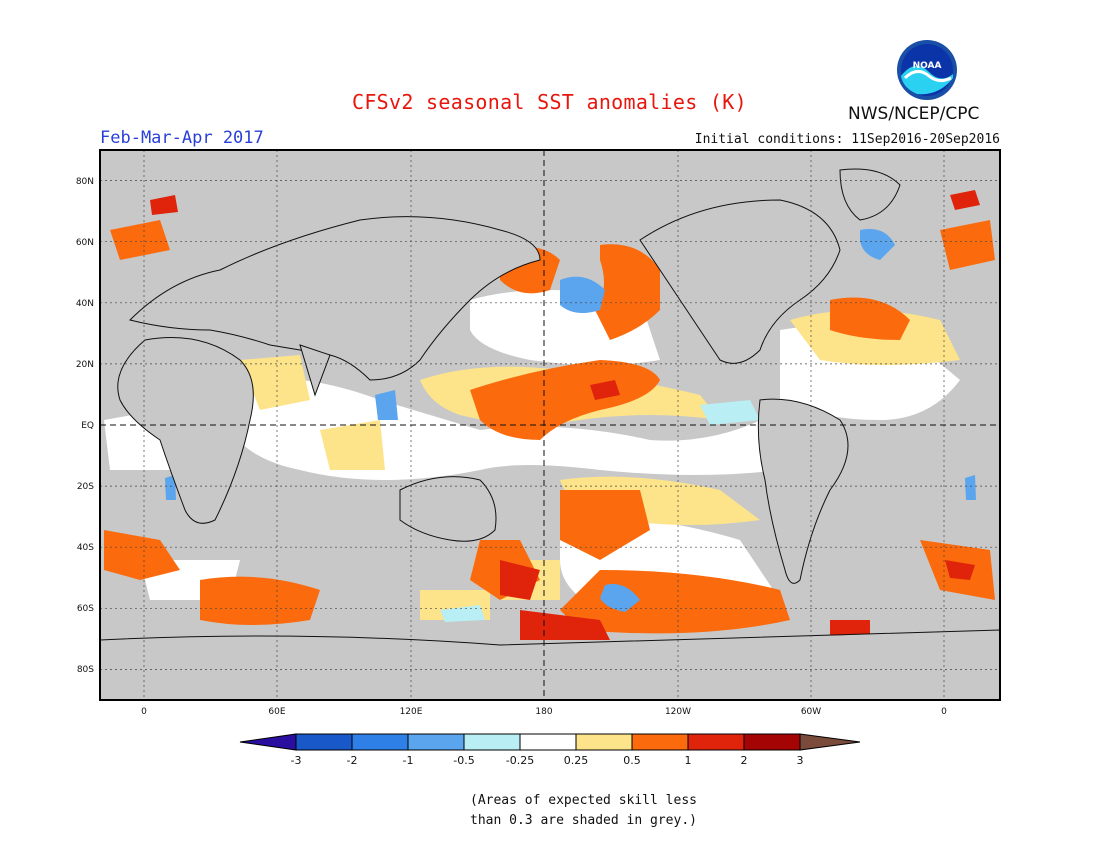 The image size is (1100, 850). I want to click on lon-label: 60W, so click(811, 712).